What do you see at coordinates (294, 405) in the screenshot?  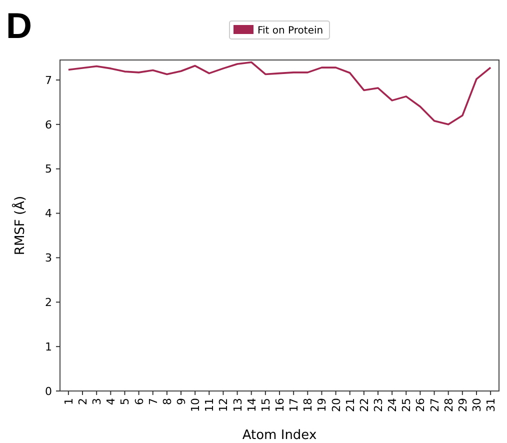 I see `x-tick-label: 17` at bounding box center [294, 405].